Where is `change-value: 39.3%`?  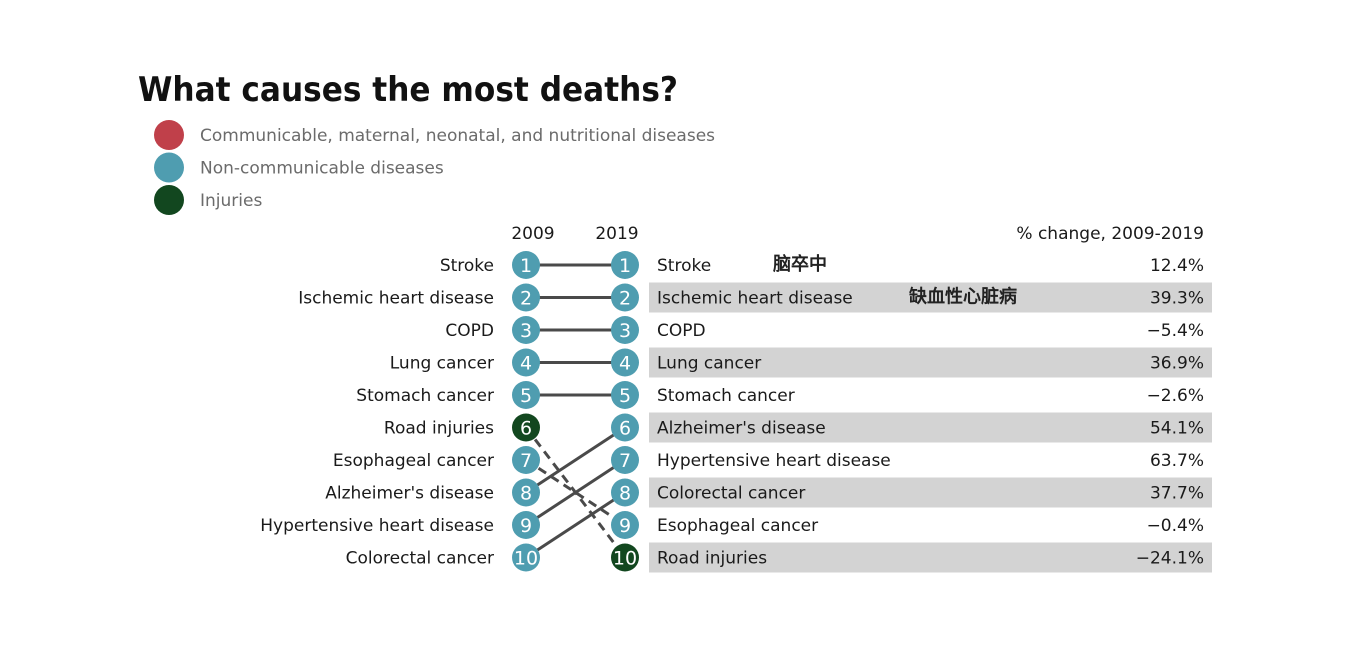 change-value: 39.3% is located at coordinates (1177, 299).